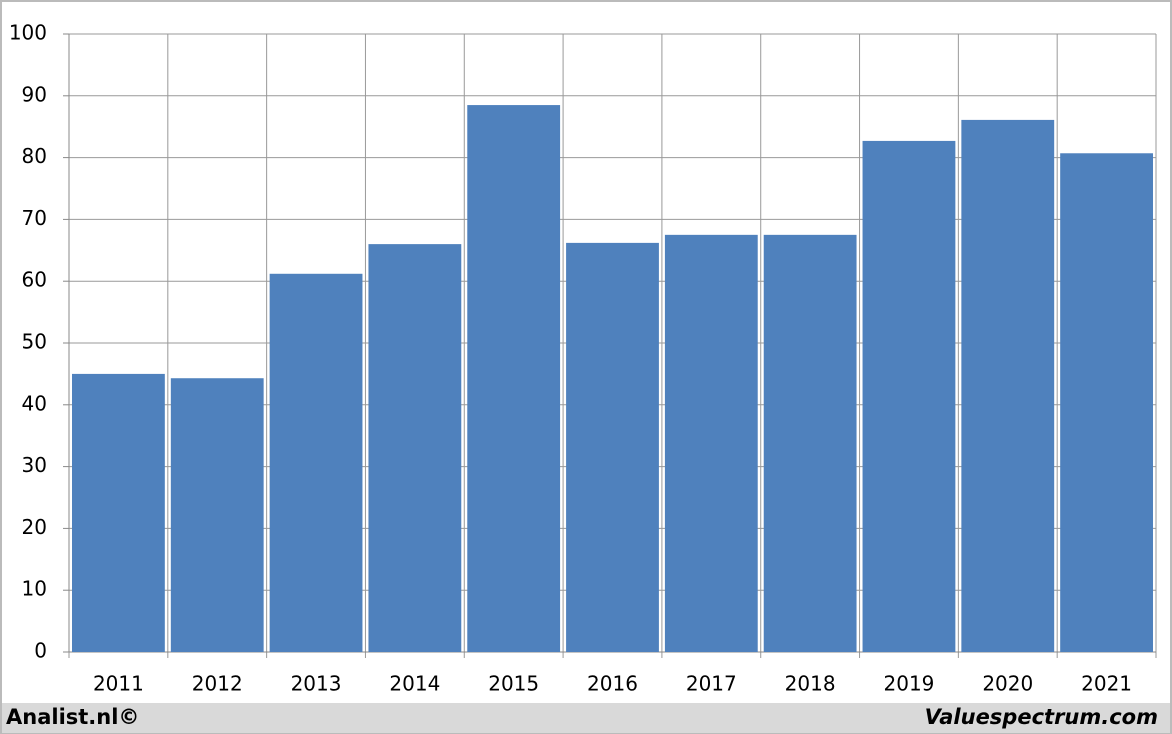  Describe the element at coordinates (414, 684) in the screenshot. I see `x-tick-label: 2014` at that location.